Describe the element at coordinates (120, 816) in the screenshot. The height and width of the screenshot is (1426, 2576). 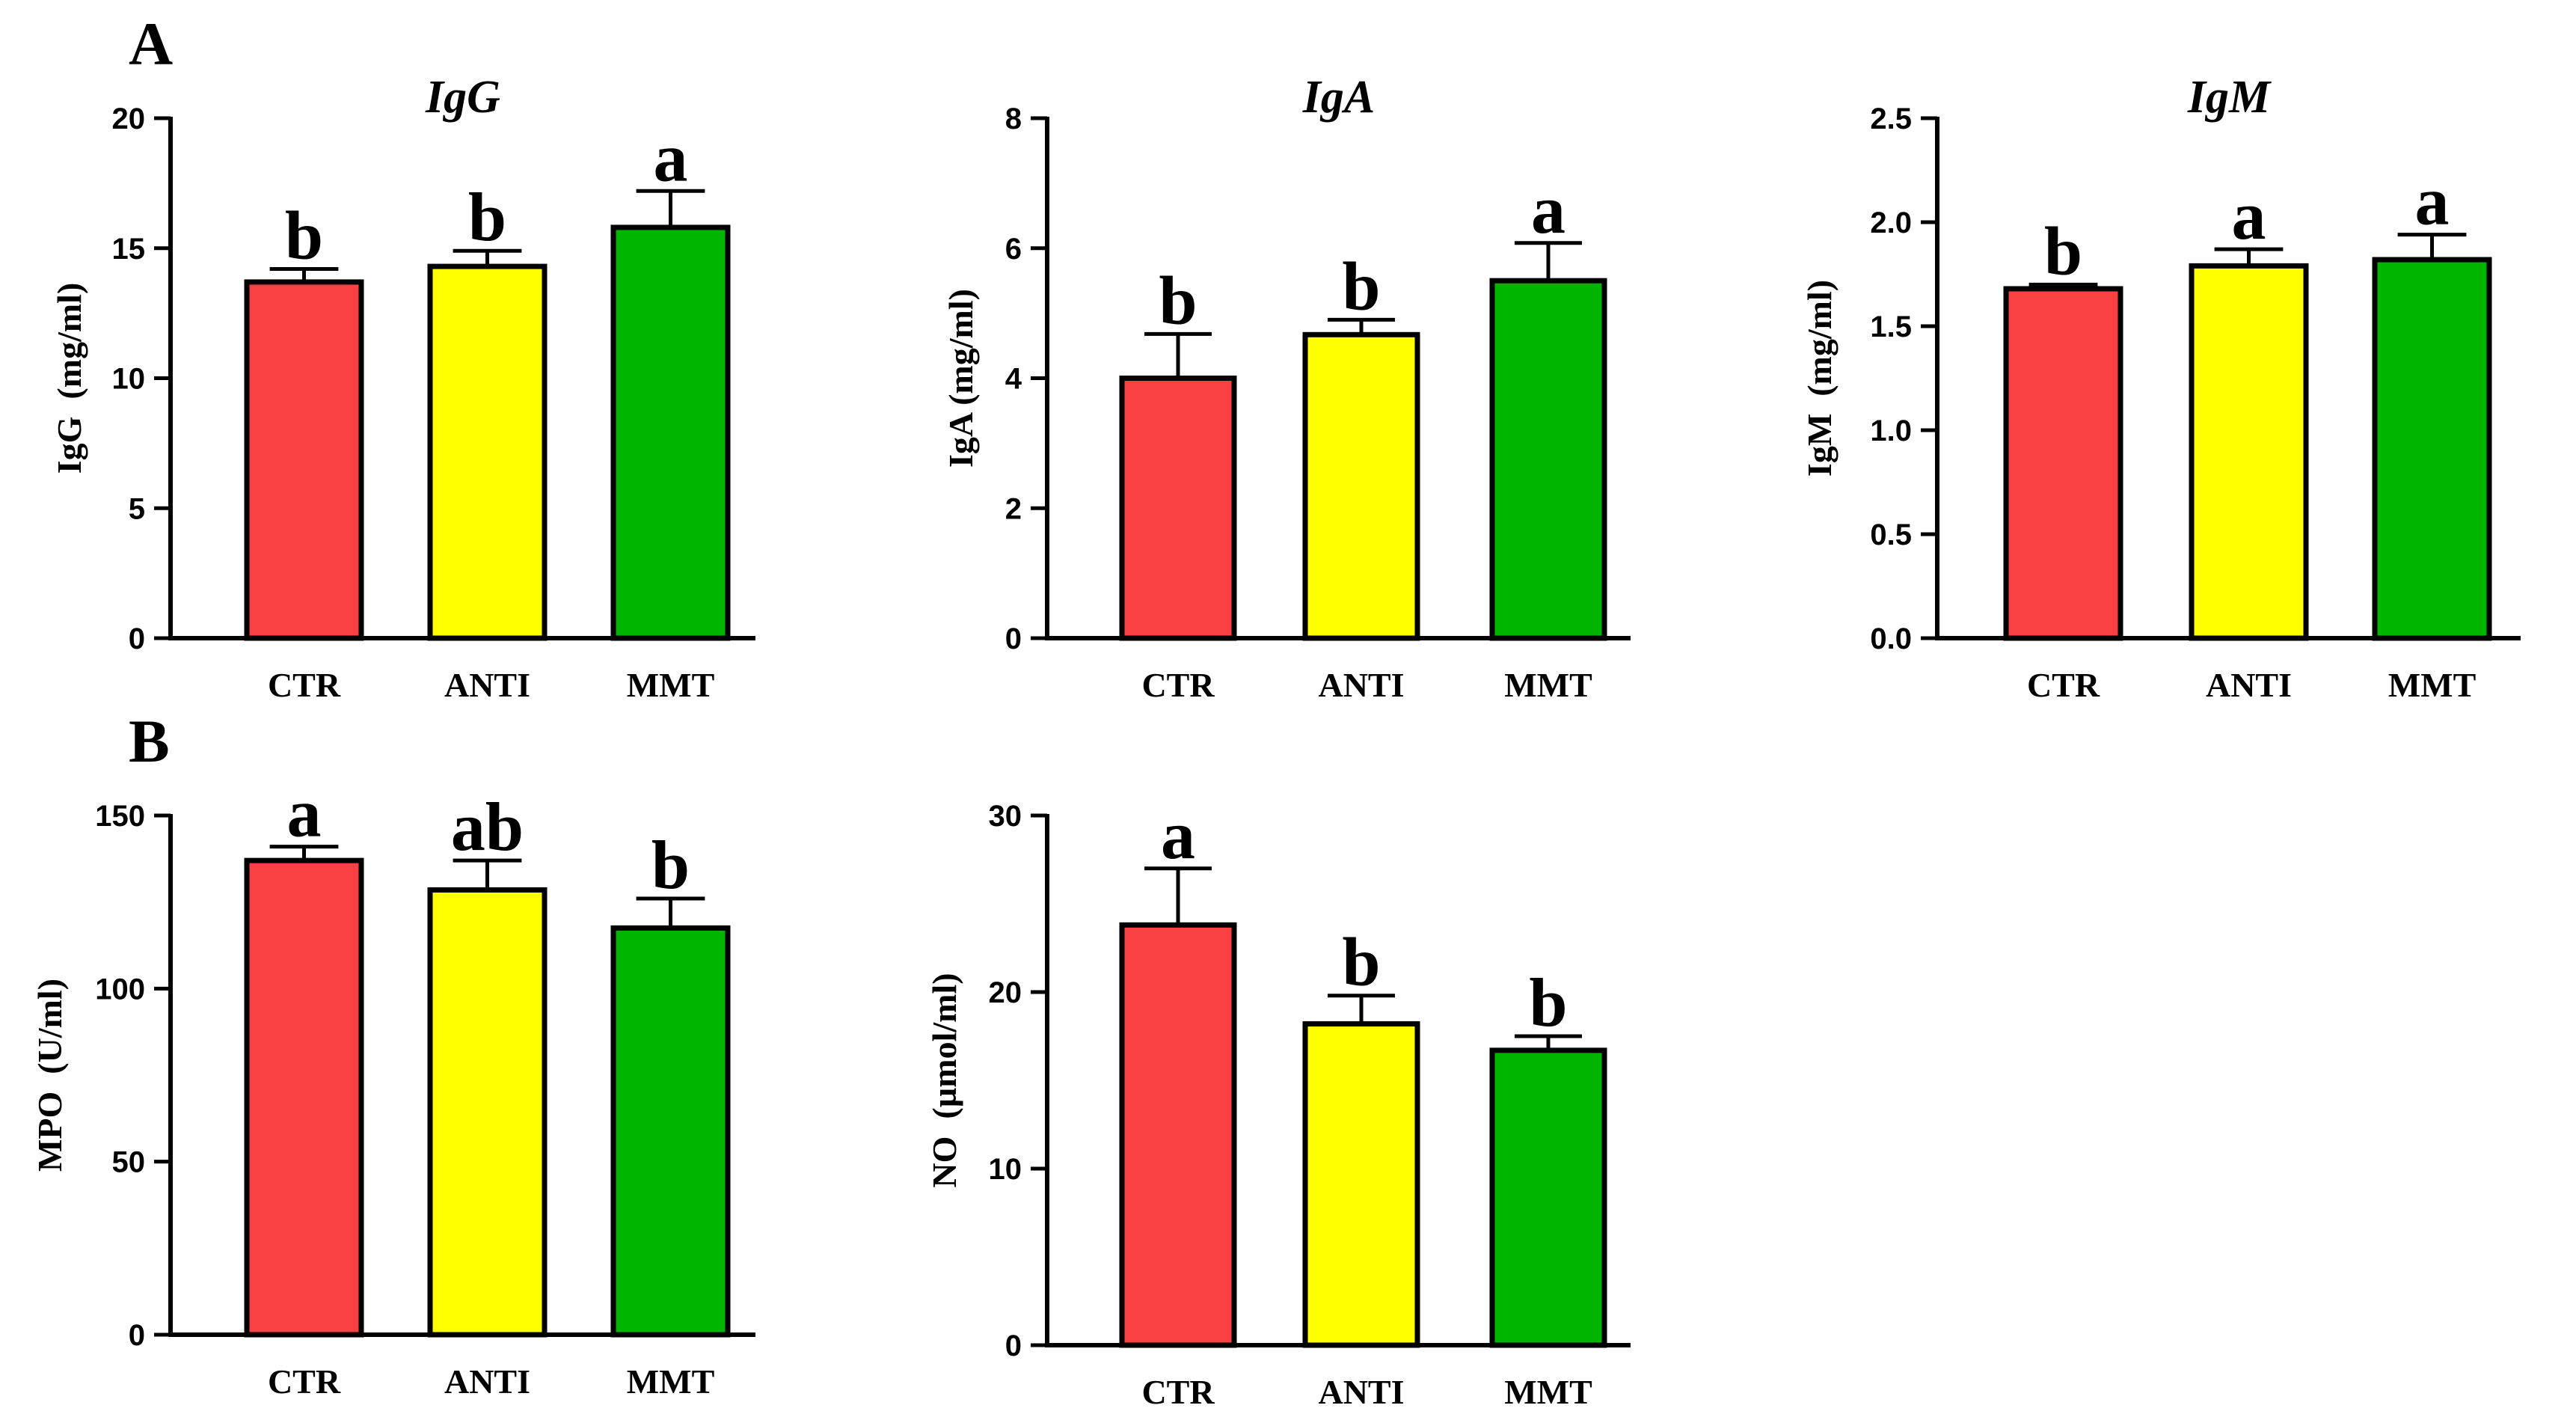
I see `y-tick-label: 150` at that location.